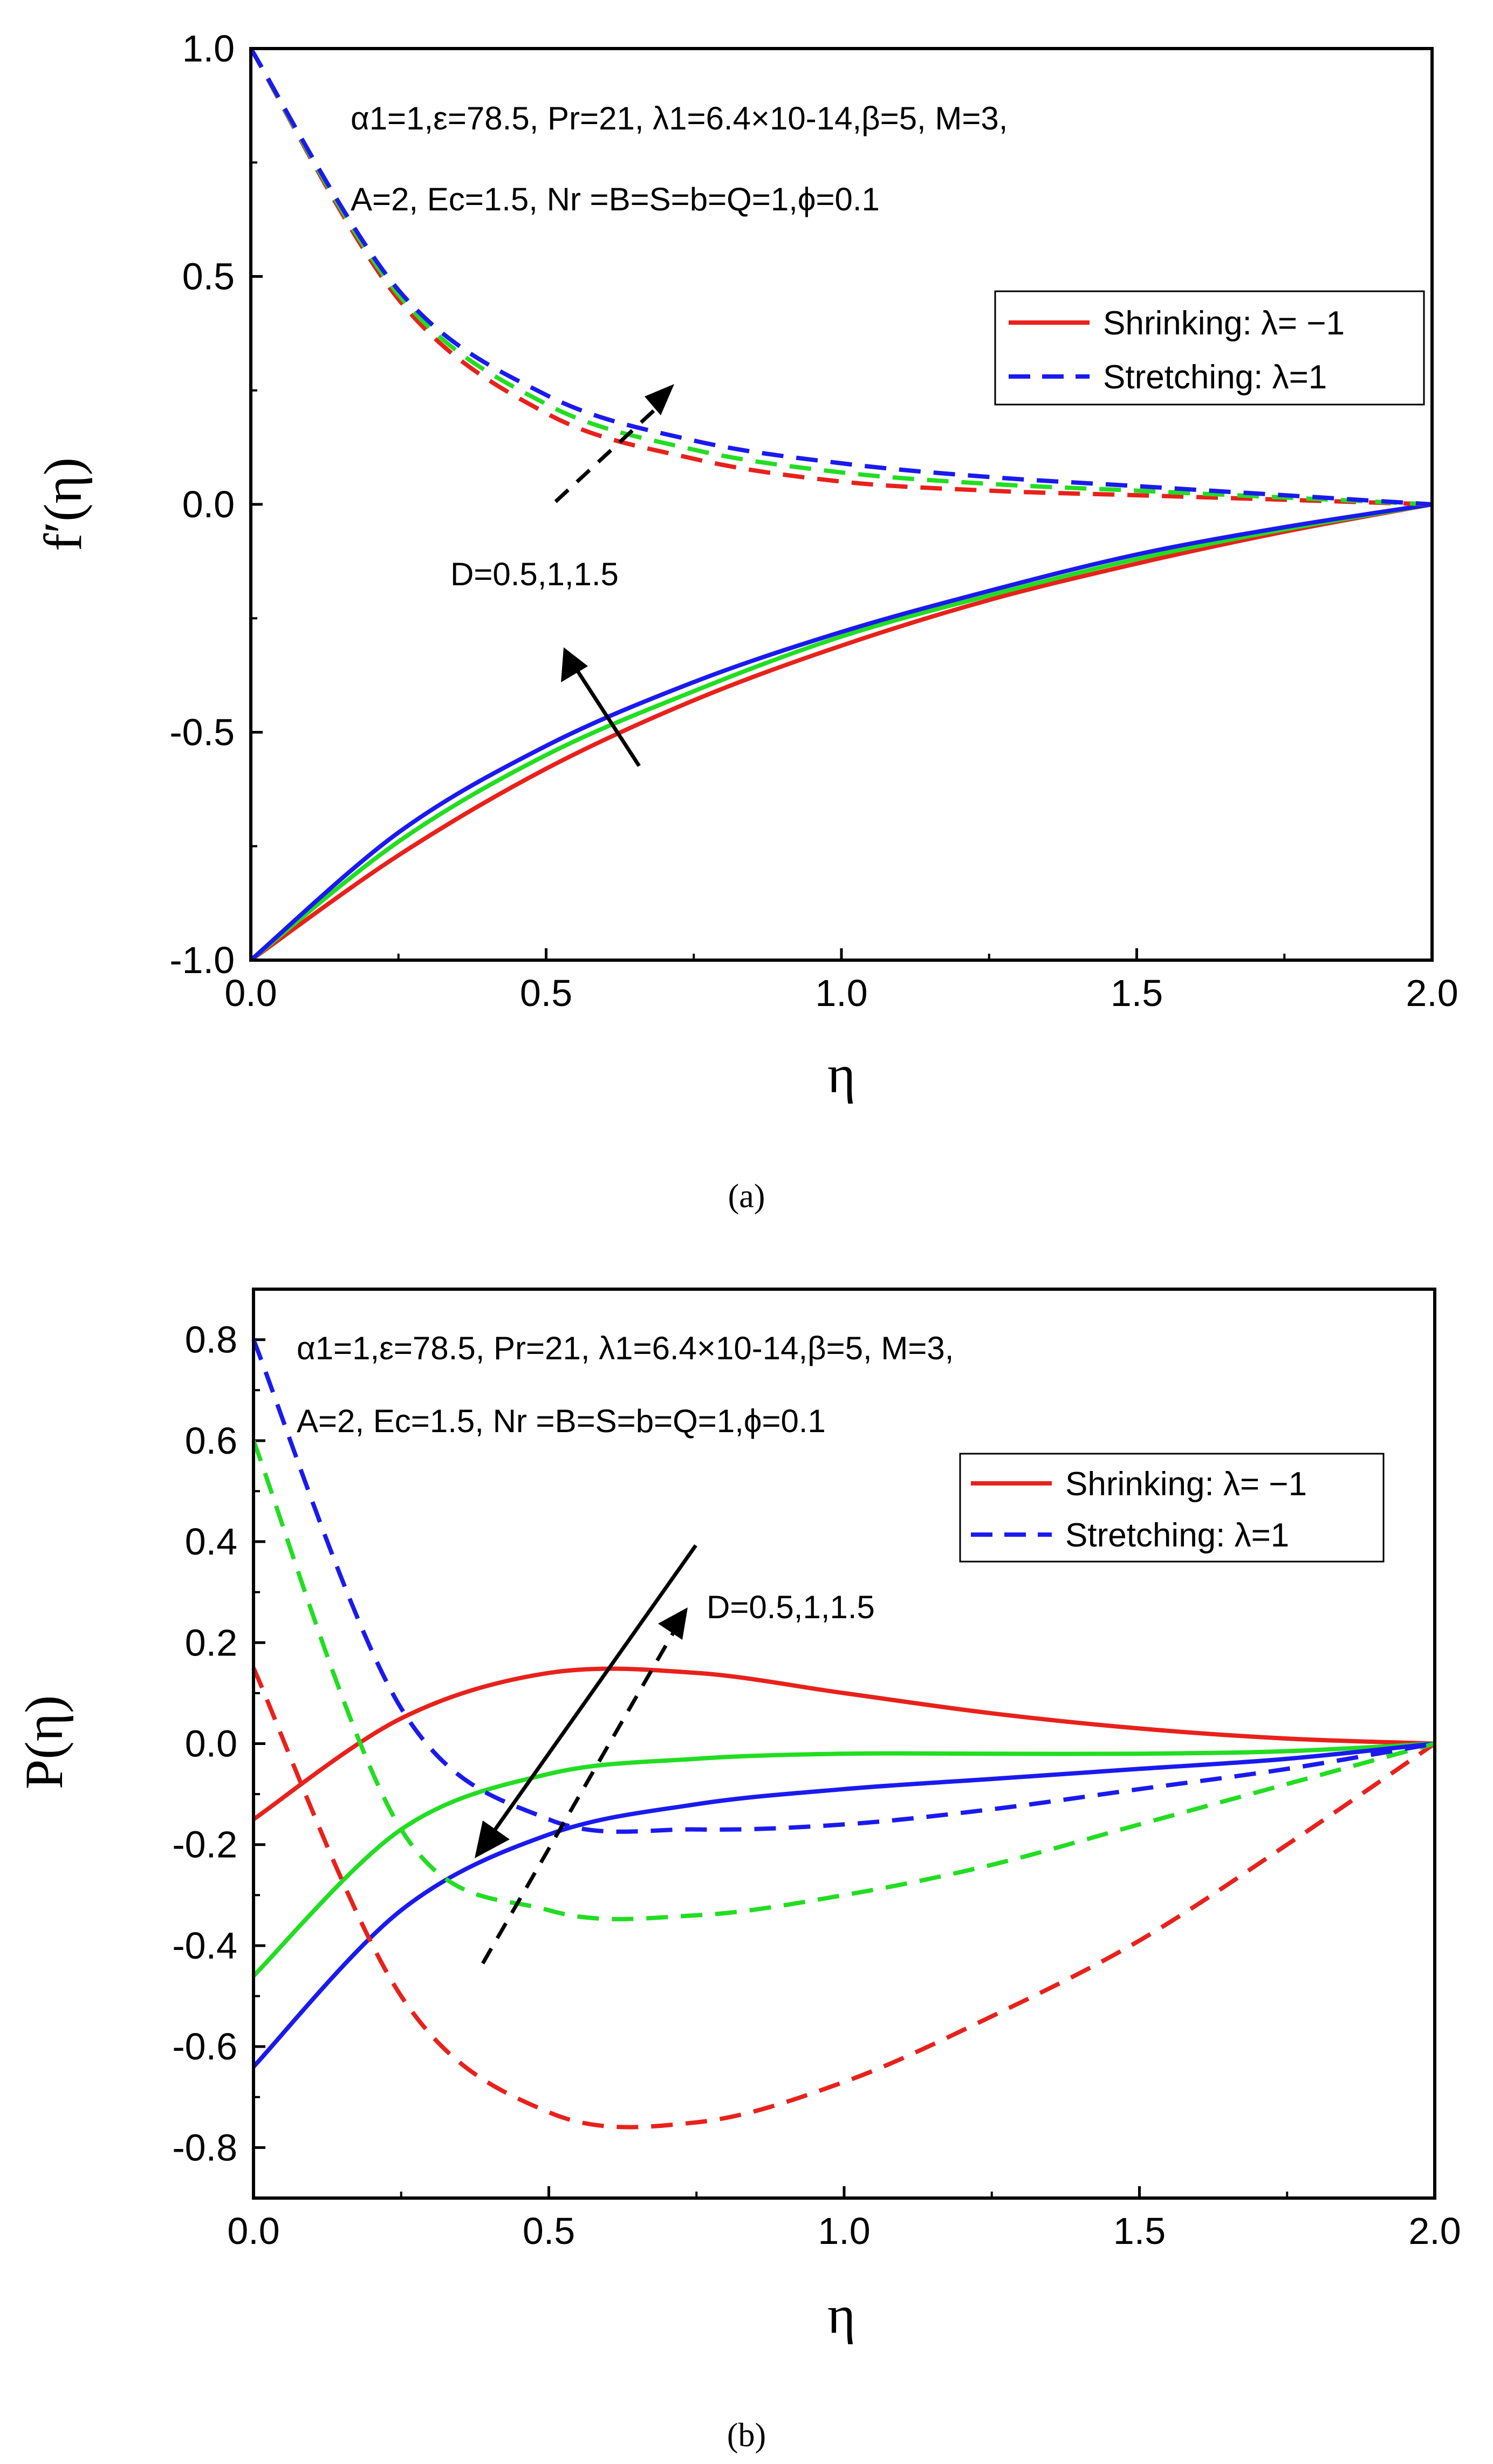  Describe the element at coordinates (211, 1643) in the screenshot. I see `y-tick-label: 0.2` at that location.